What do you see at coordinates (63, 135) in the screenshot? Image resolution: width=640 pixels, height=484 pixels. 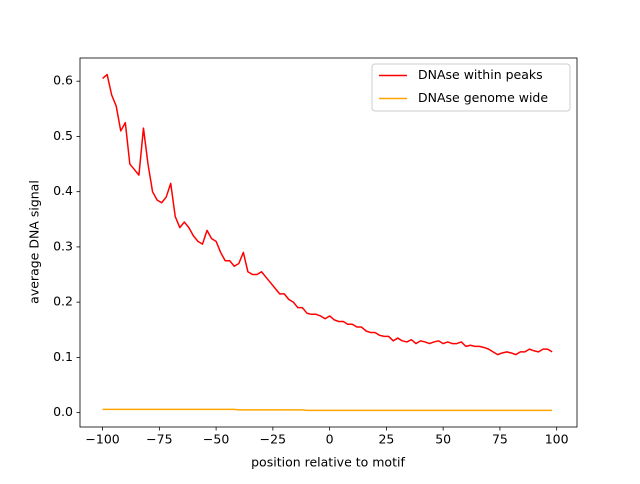 I see `y-tick-label: 0.5` at bounding box center [63, 135].